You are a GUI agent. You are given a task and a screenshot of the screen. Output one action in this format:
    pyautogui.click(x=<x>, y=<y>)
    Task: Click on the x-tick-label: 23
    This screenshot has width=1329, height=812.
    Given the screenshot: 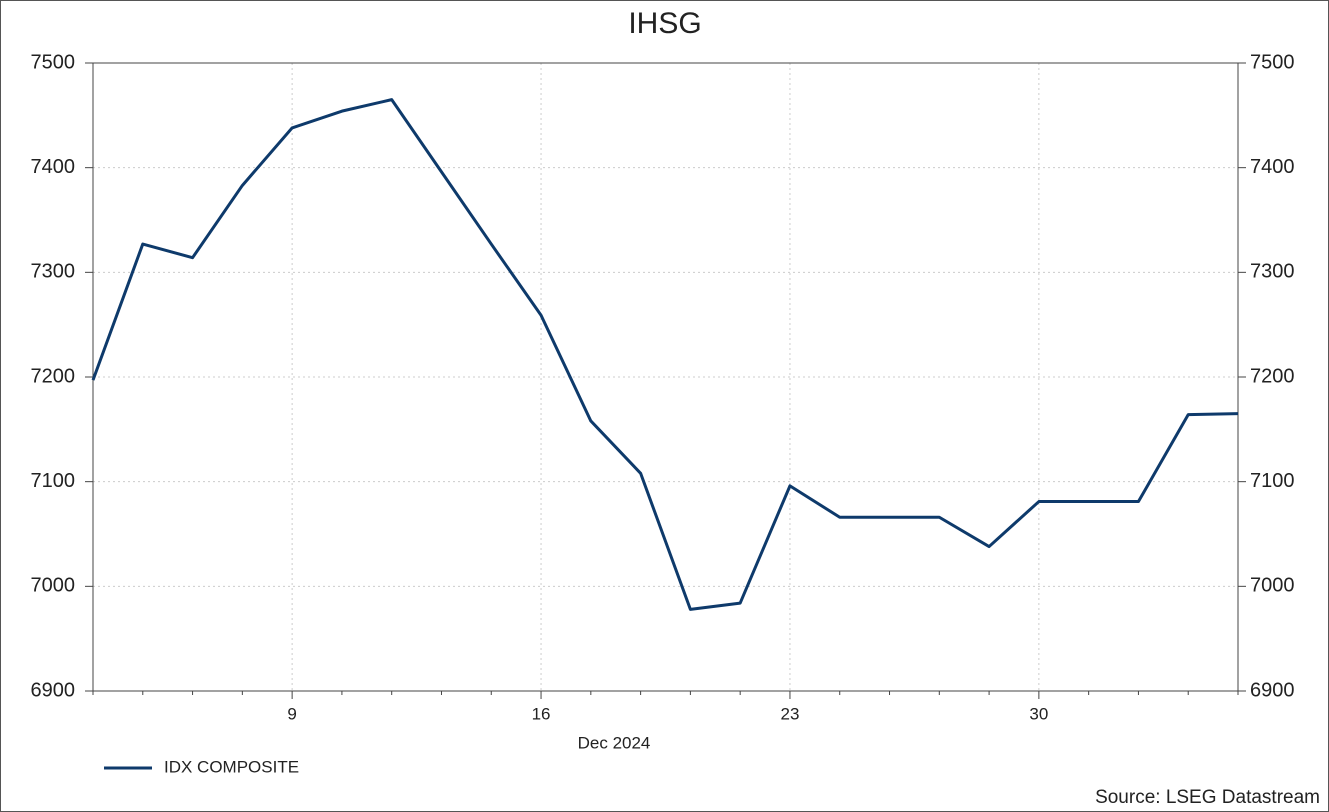 What is the action you would take?
    pyautogui.click(x=789, y=713)
    